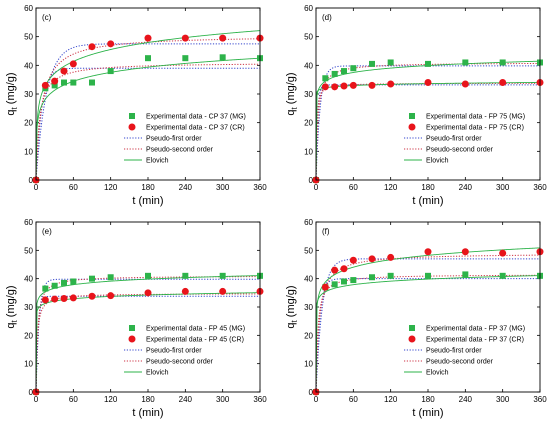 This screenshot has width=550, height=432. I want to click on pso-fit-line, so click(428, 131).